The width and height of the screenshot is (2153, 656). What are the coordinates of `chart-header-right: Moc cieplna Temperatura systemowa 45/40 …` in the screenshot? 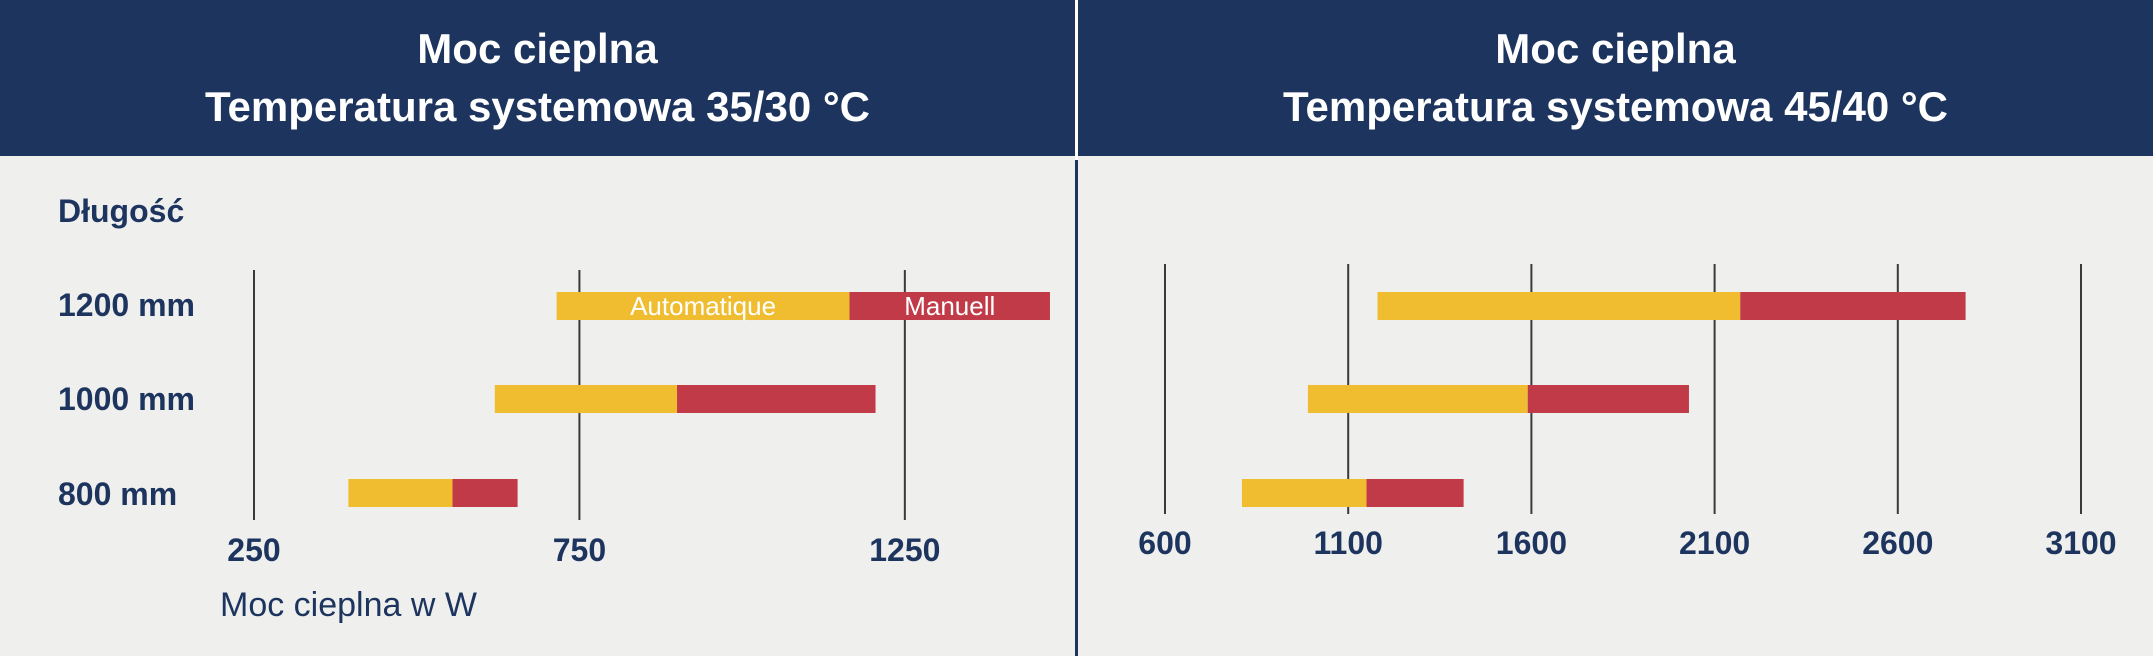 It's located at (1615, 78).